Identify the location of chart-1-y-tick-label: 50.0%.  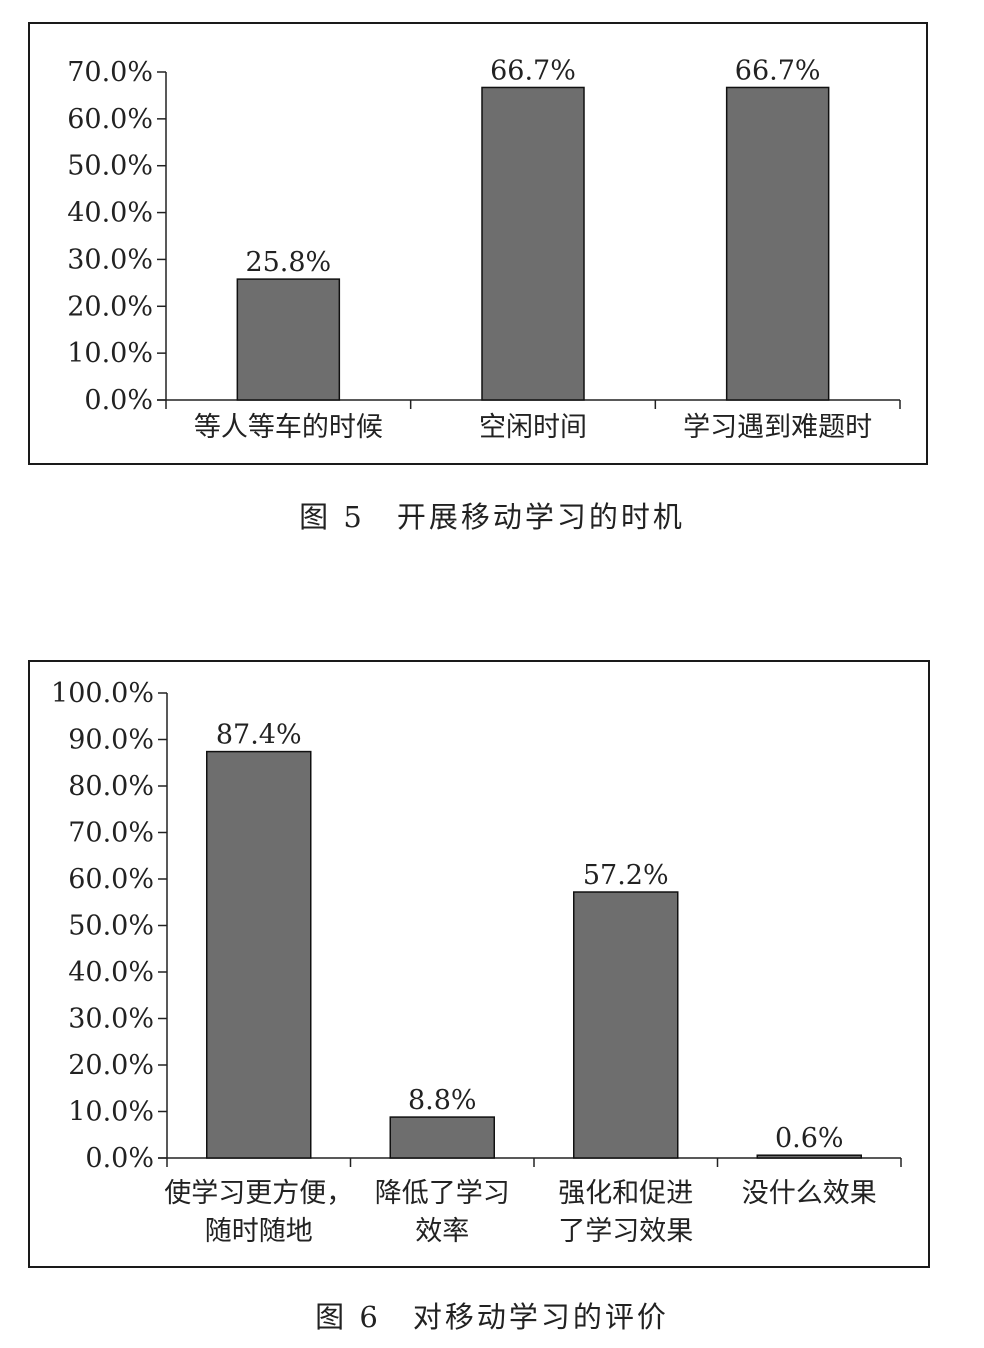
(110, 166).